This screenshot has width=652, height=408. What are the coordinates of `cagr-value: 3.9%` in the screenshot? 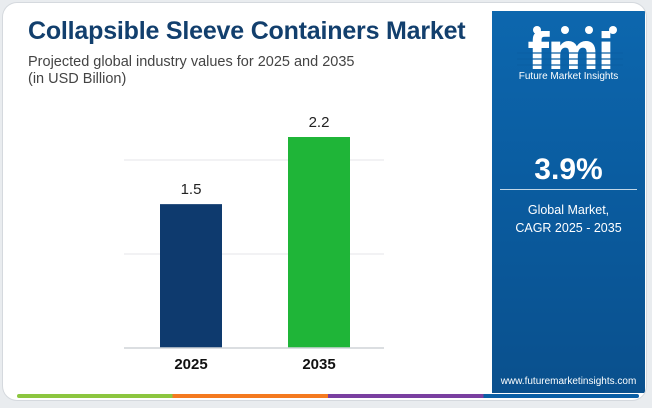 It's located at (568, 169).